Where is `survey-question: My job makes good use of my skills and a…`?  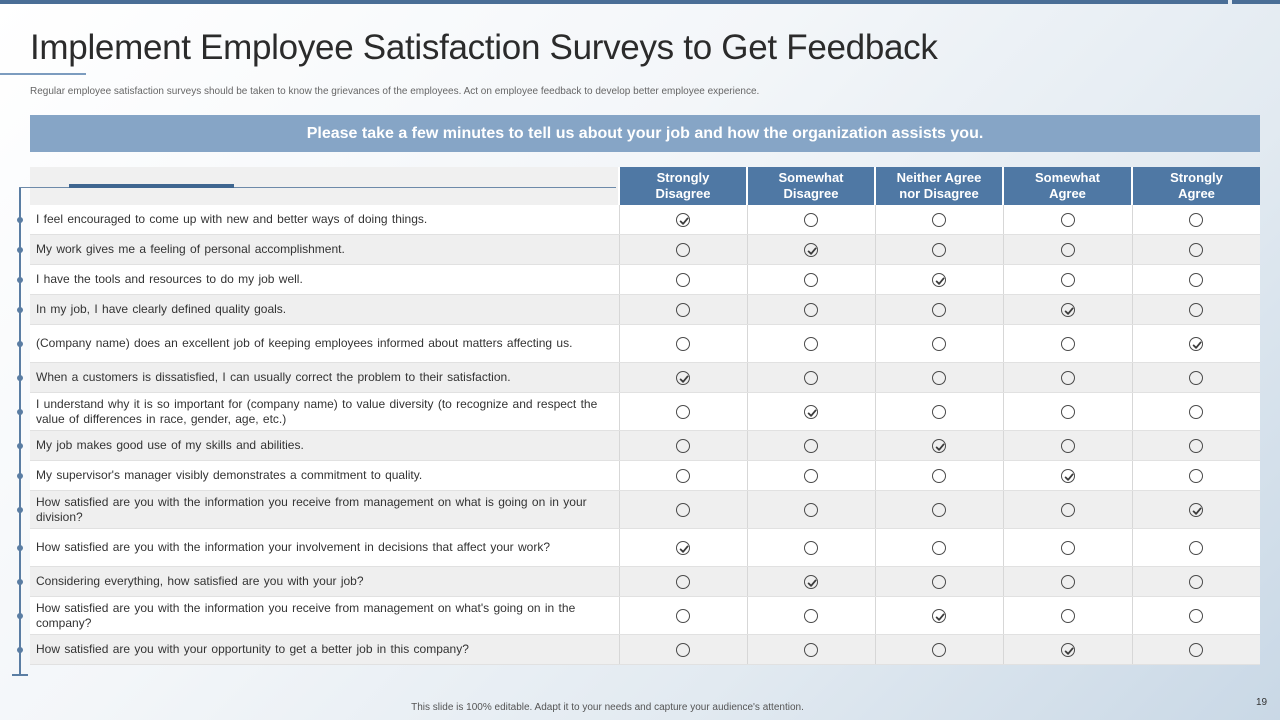 survey-question: My job makes good use of my skills and a… is located at coordinates (324, 445).